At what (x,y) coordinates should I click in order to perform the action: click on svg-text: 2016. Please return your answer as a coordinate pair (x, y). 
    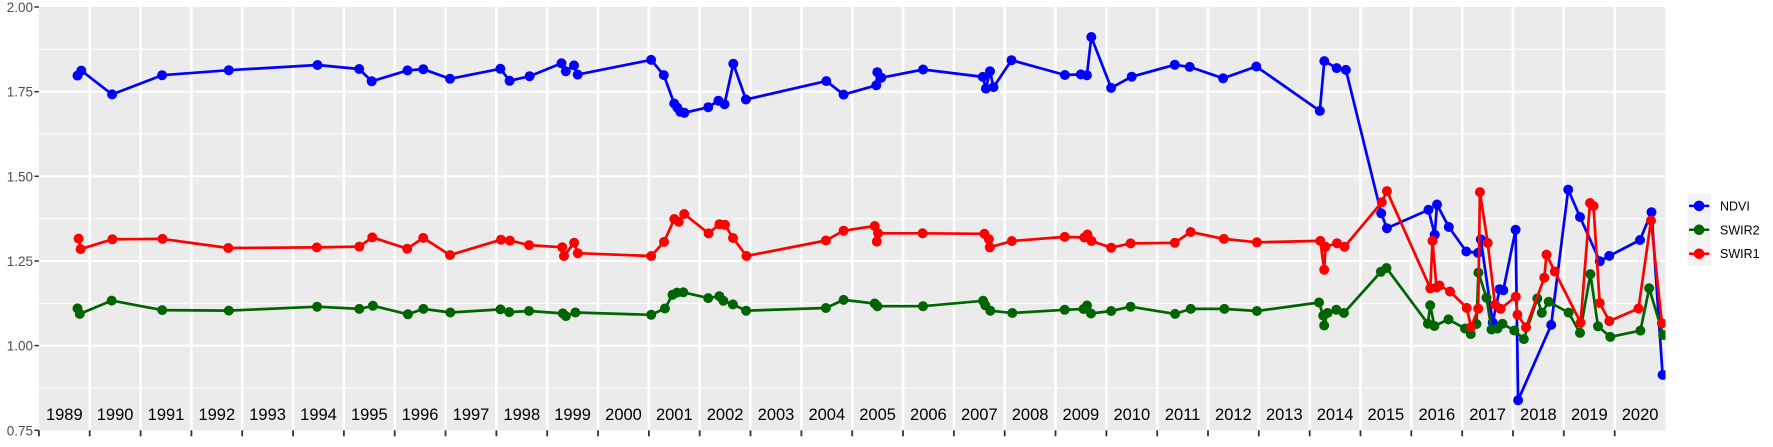
    Looking at the image, I should click on (1436, 415).